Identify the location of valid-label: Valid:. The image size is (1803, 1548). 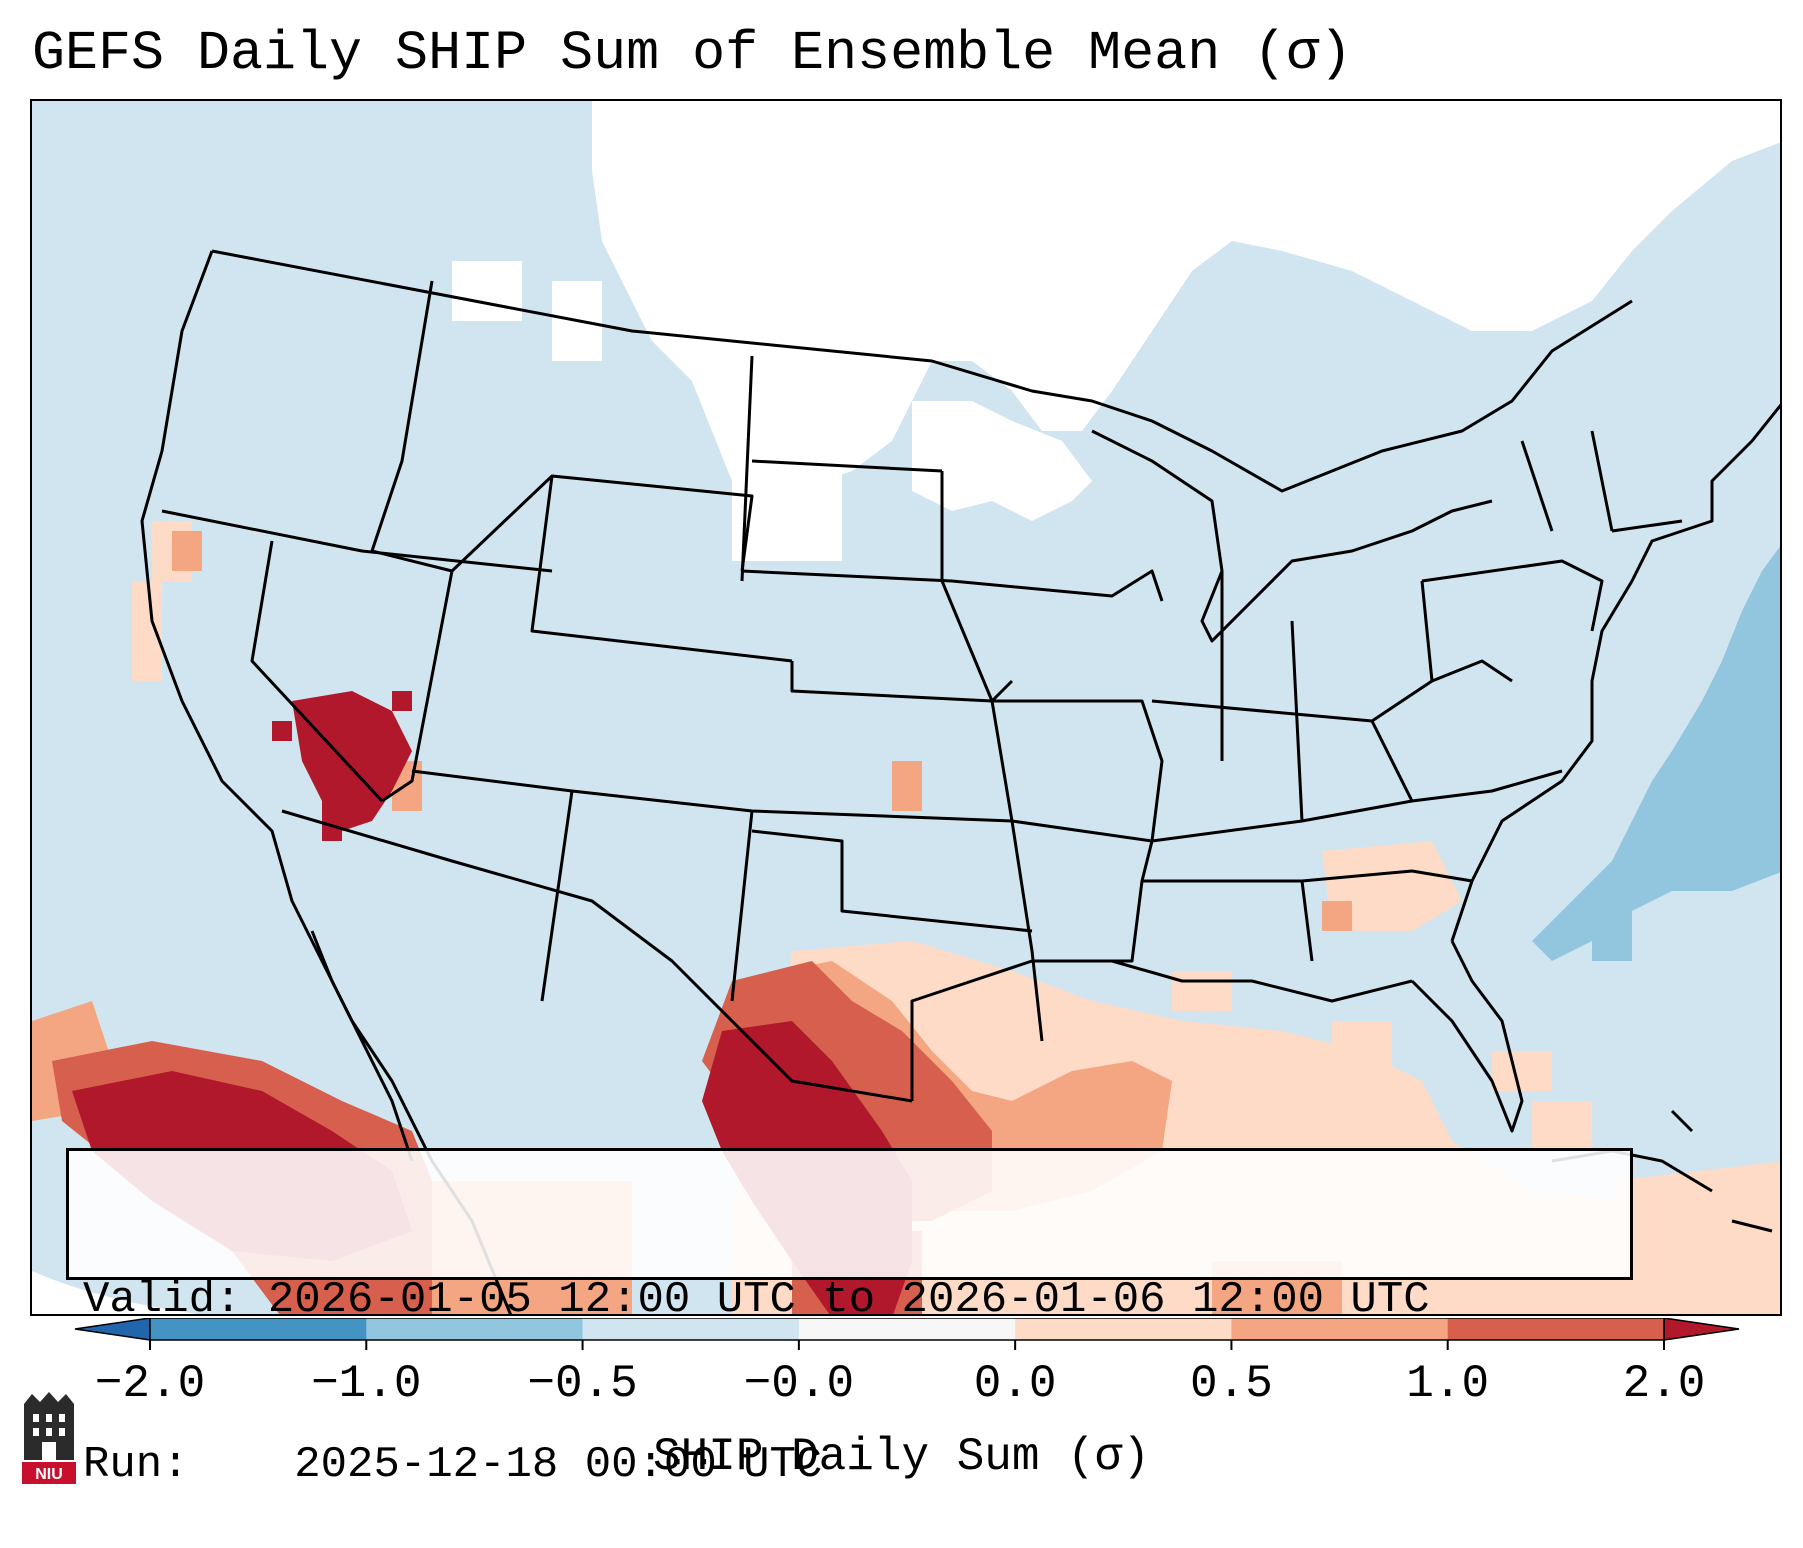
(162, 1300).